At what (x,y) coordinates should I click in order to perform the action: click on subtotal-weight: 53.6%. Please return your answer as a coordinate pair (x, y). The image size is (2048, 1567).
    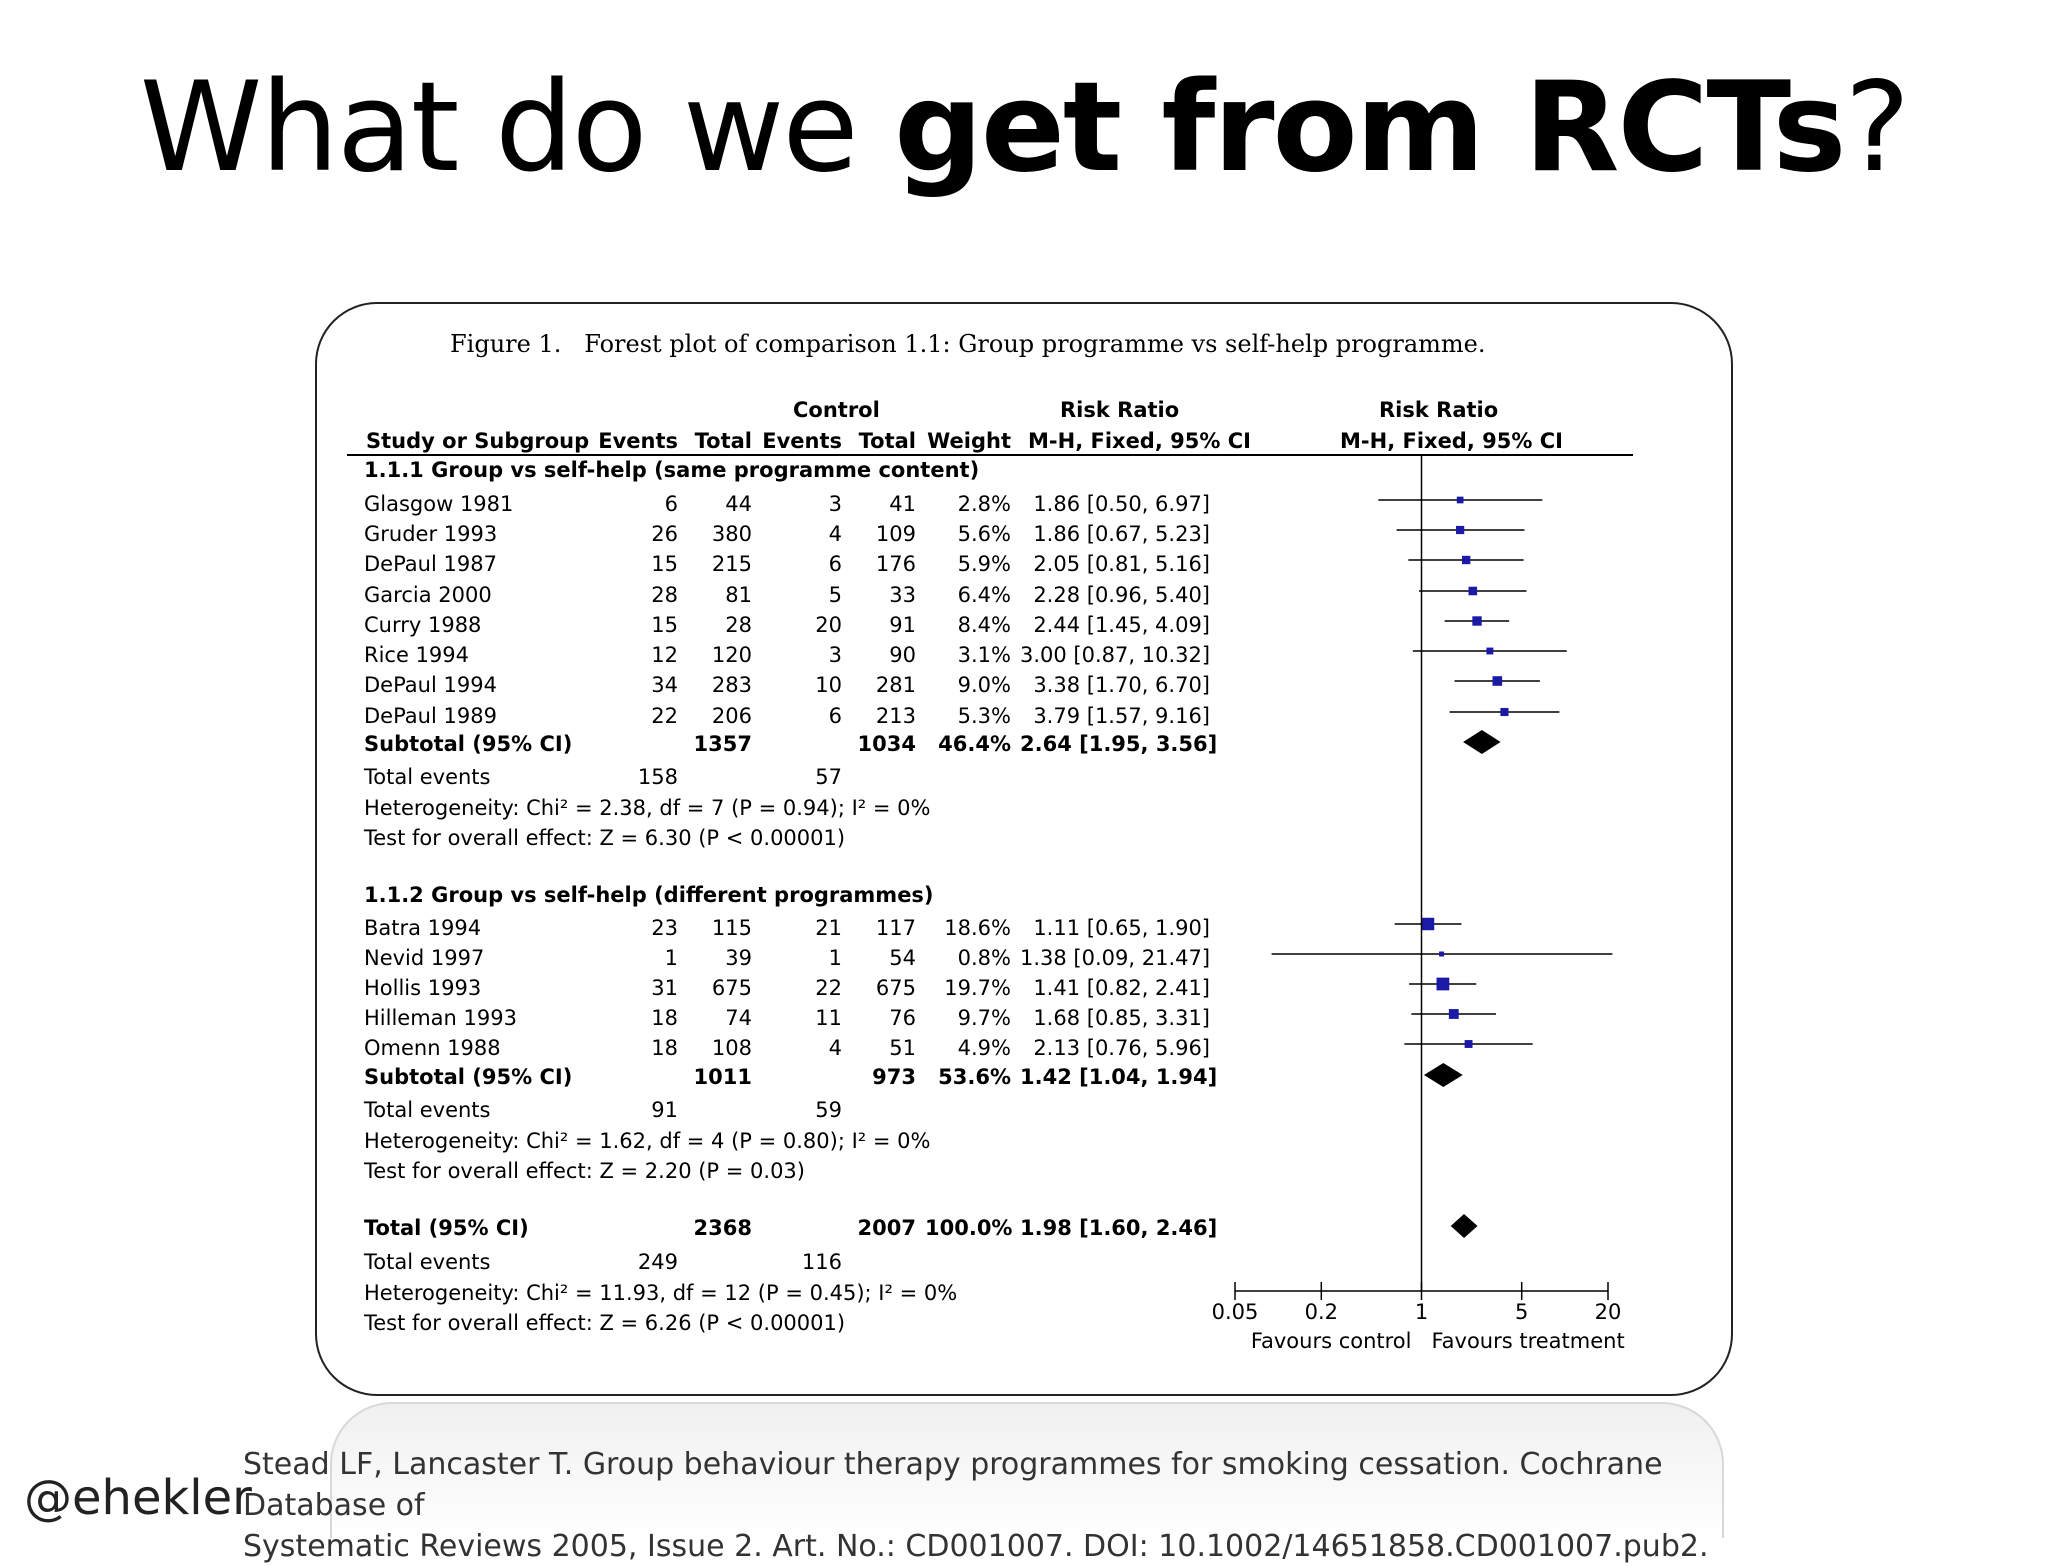
    Looking at the image, I should click on (974, 1077).